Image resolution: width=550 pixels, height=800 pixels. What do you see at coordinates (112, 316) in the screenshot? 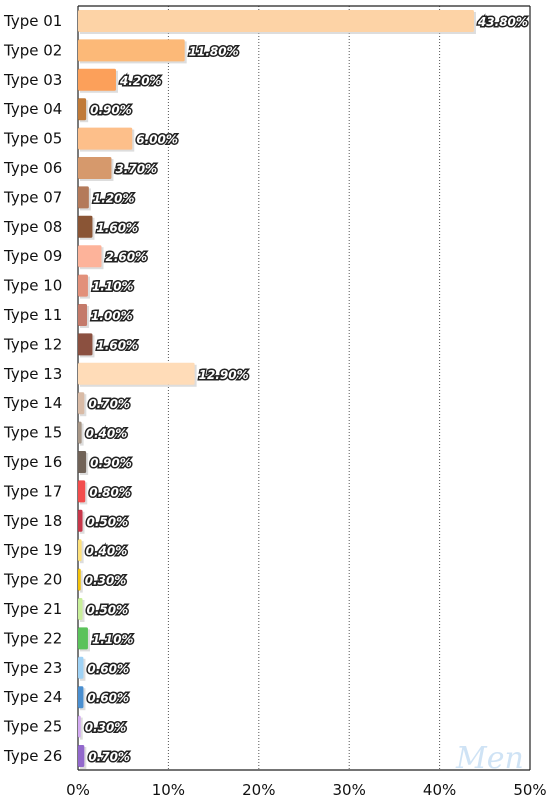
I see `data-label: 1.00%` at bounding box center [112, 316].